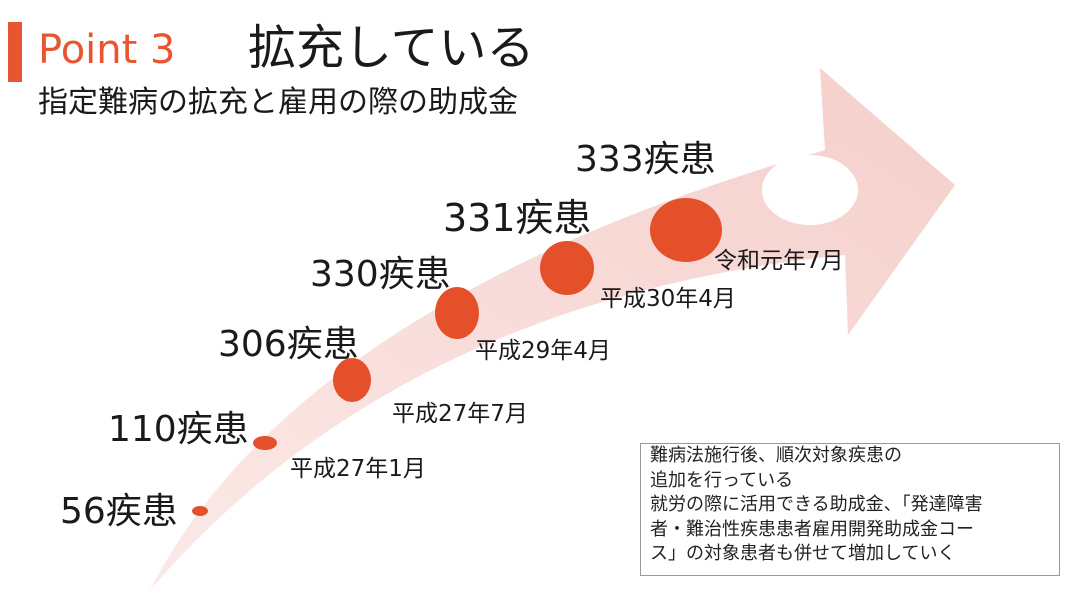  Describe the element at coordinates (460, 414) in the screenshot. I see `milestone-date: 平成27年7月` at that location.